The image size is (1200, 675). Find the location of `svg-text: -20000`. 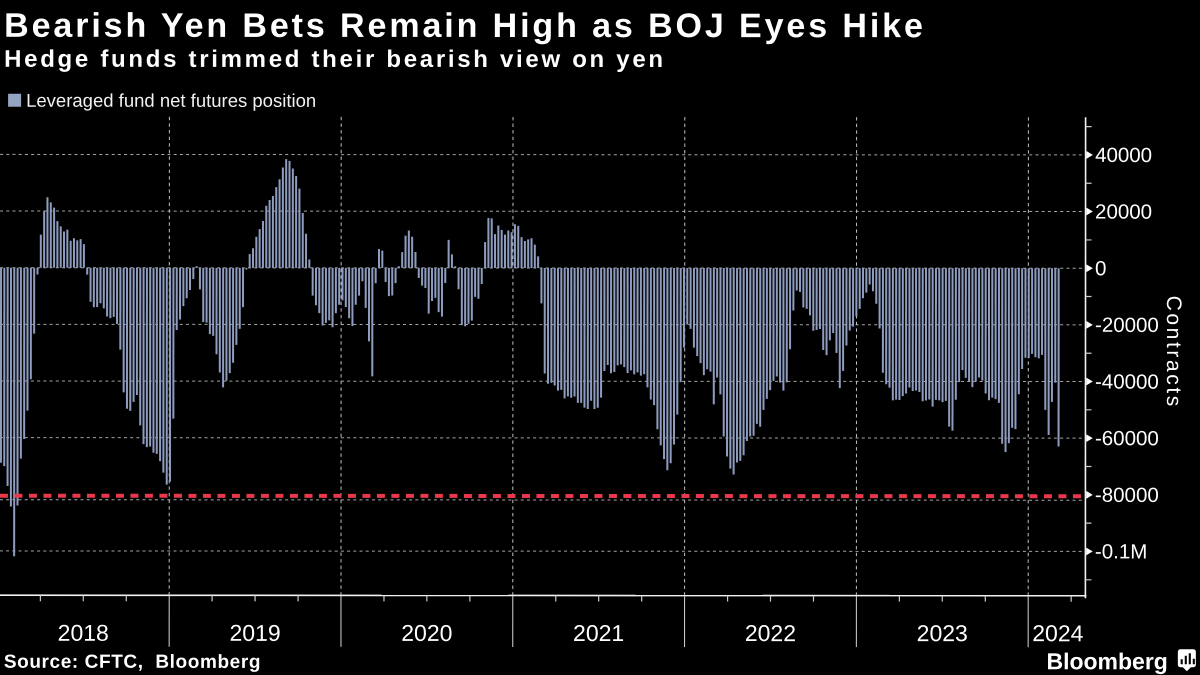

svg-text: -20000 is located at coordinates (1127, 325).